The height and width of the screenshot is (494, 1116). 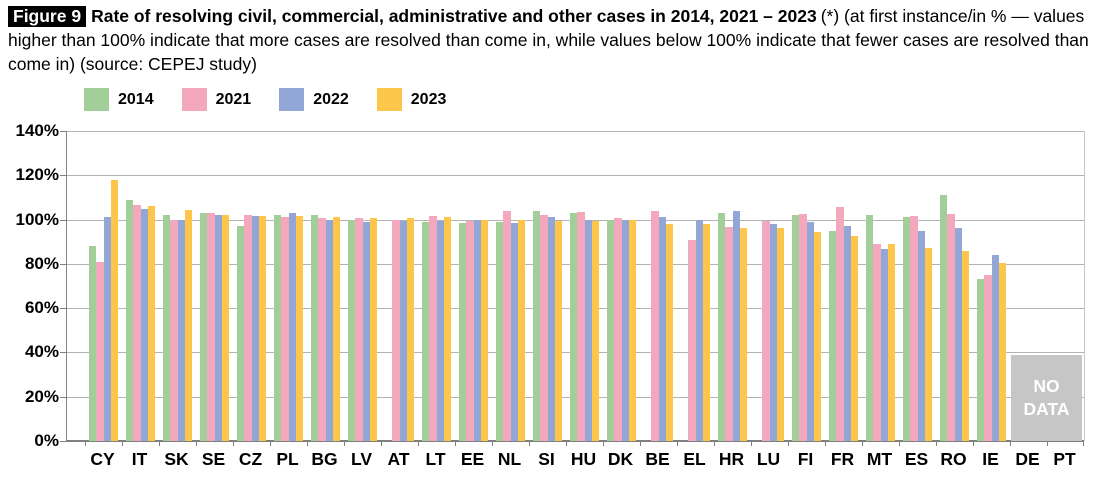 I want to click on bar-es-2021, so click(x=914, y=328).